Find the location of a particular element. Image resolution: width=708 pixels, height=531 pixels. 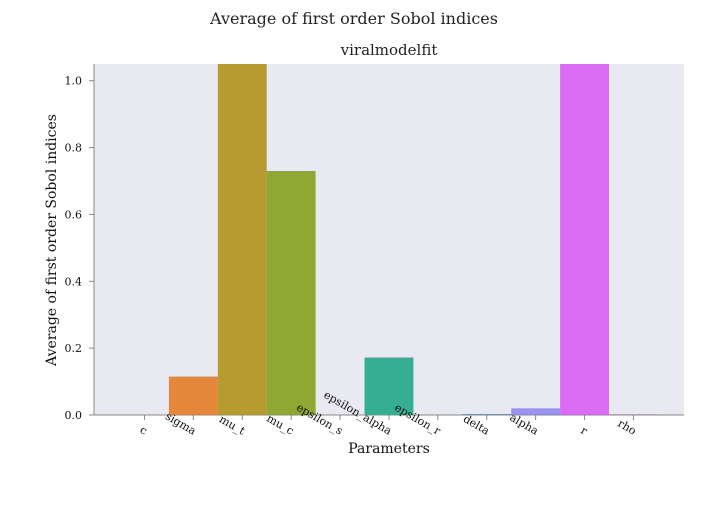

y-tick-label: 0.4 is located at coordinates (74, 281).